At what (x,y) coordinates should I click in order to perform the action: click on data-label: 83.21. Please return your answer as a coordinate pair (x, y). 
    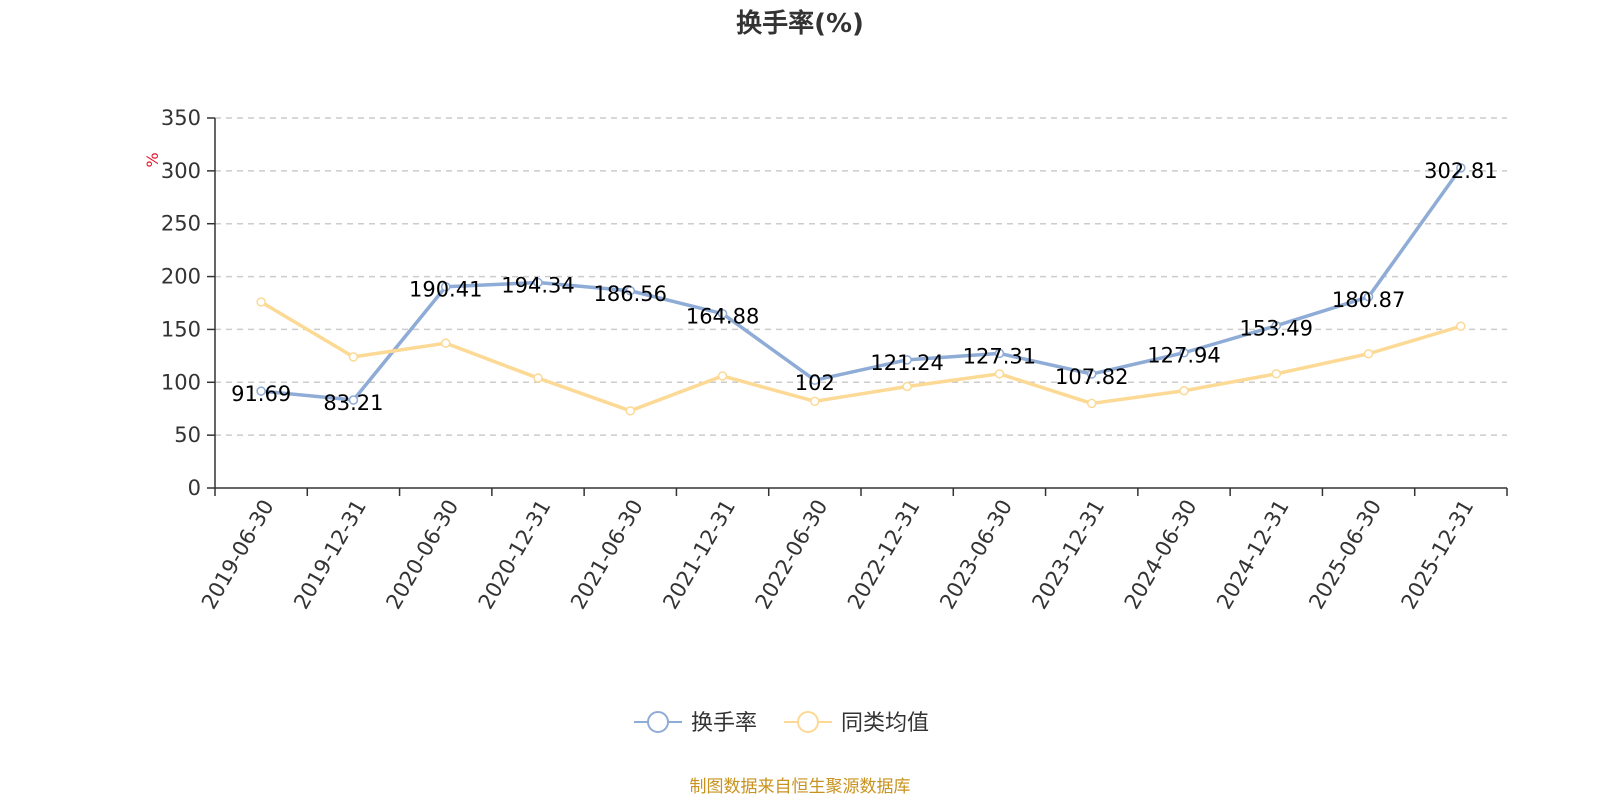
    Looking at the image, I should click on (353, 403).